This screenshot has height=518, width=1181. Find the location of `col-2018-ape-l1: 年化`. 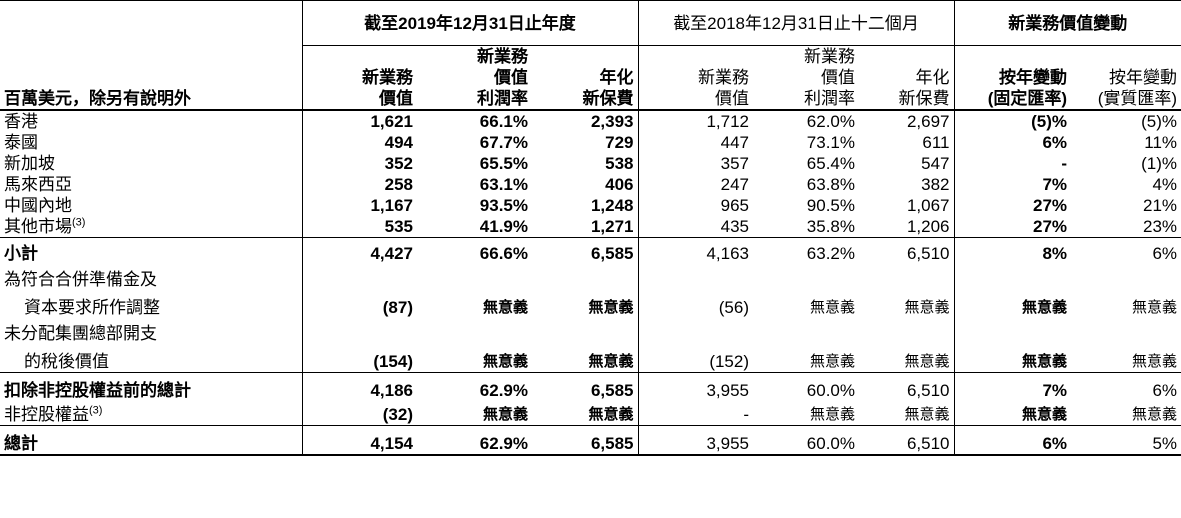

col-2018-ape-l1: 年化 is located at coordinates (907, 77).